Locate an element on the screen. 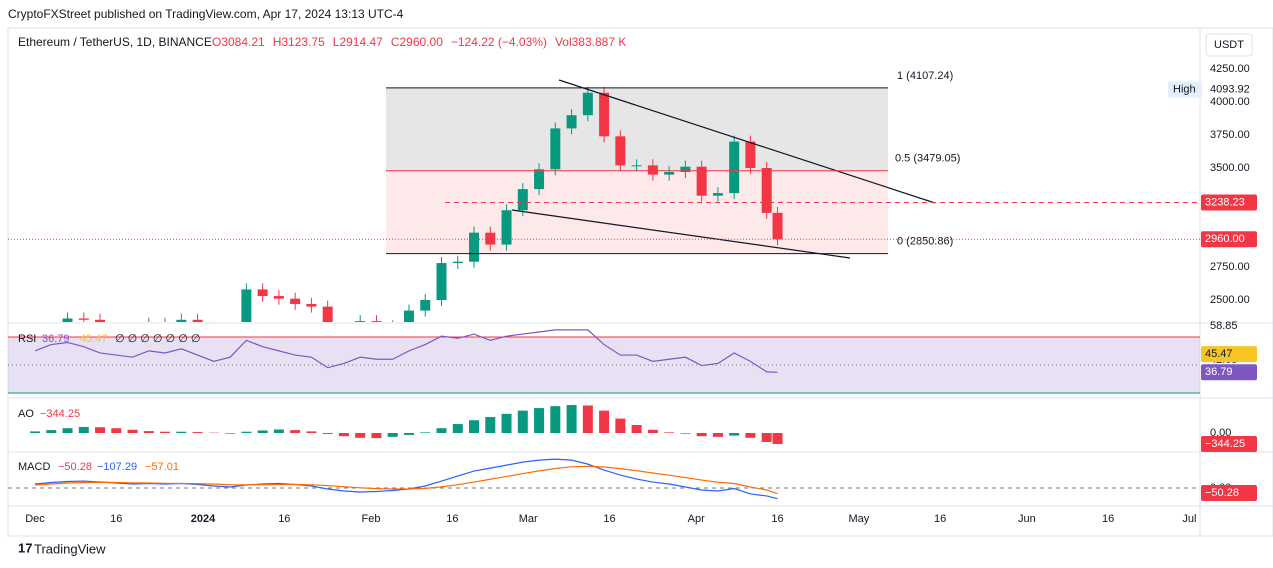  currency-button is located at coordinates (1229, 45).